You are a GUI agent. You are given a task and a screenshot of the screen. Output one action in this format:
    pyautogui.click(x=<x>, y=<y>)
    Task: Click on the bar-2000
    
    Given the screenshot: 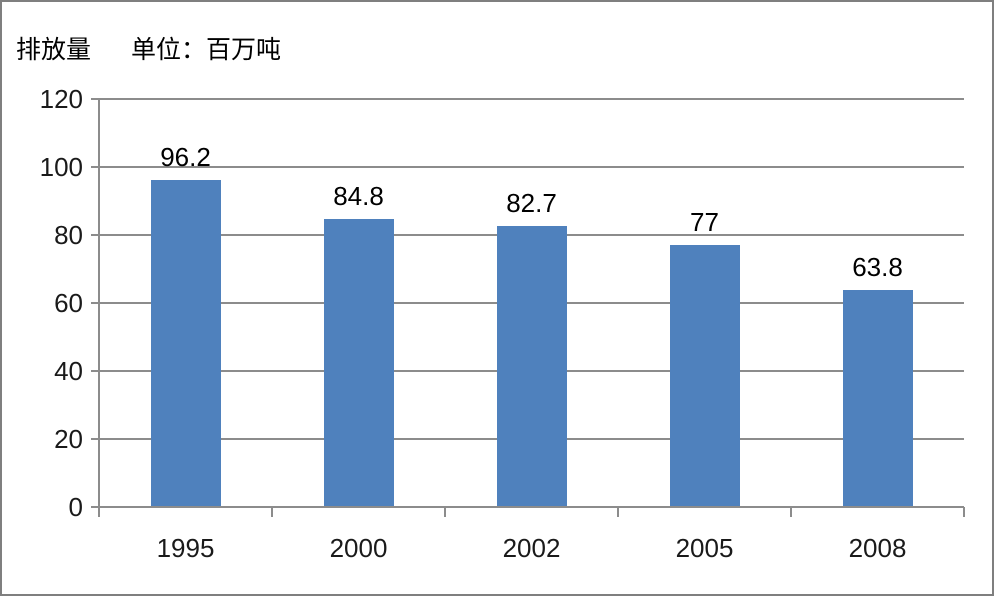 What is the action you would take?
    pyautogui.click(x=358, y=362)
    